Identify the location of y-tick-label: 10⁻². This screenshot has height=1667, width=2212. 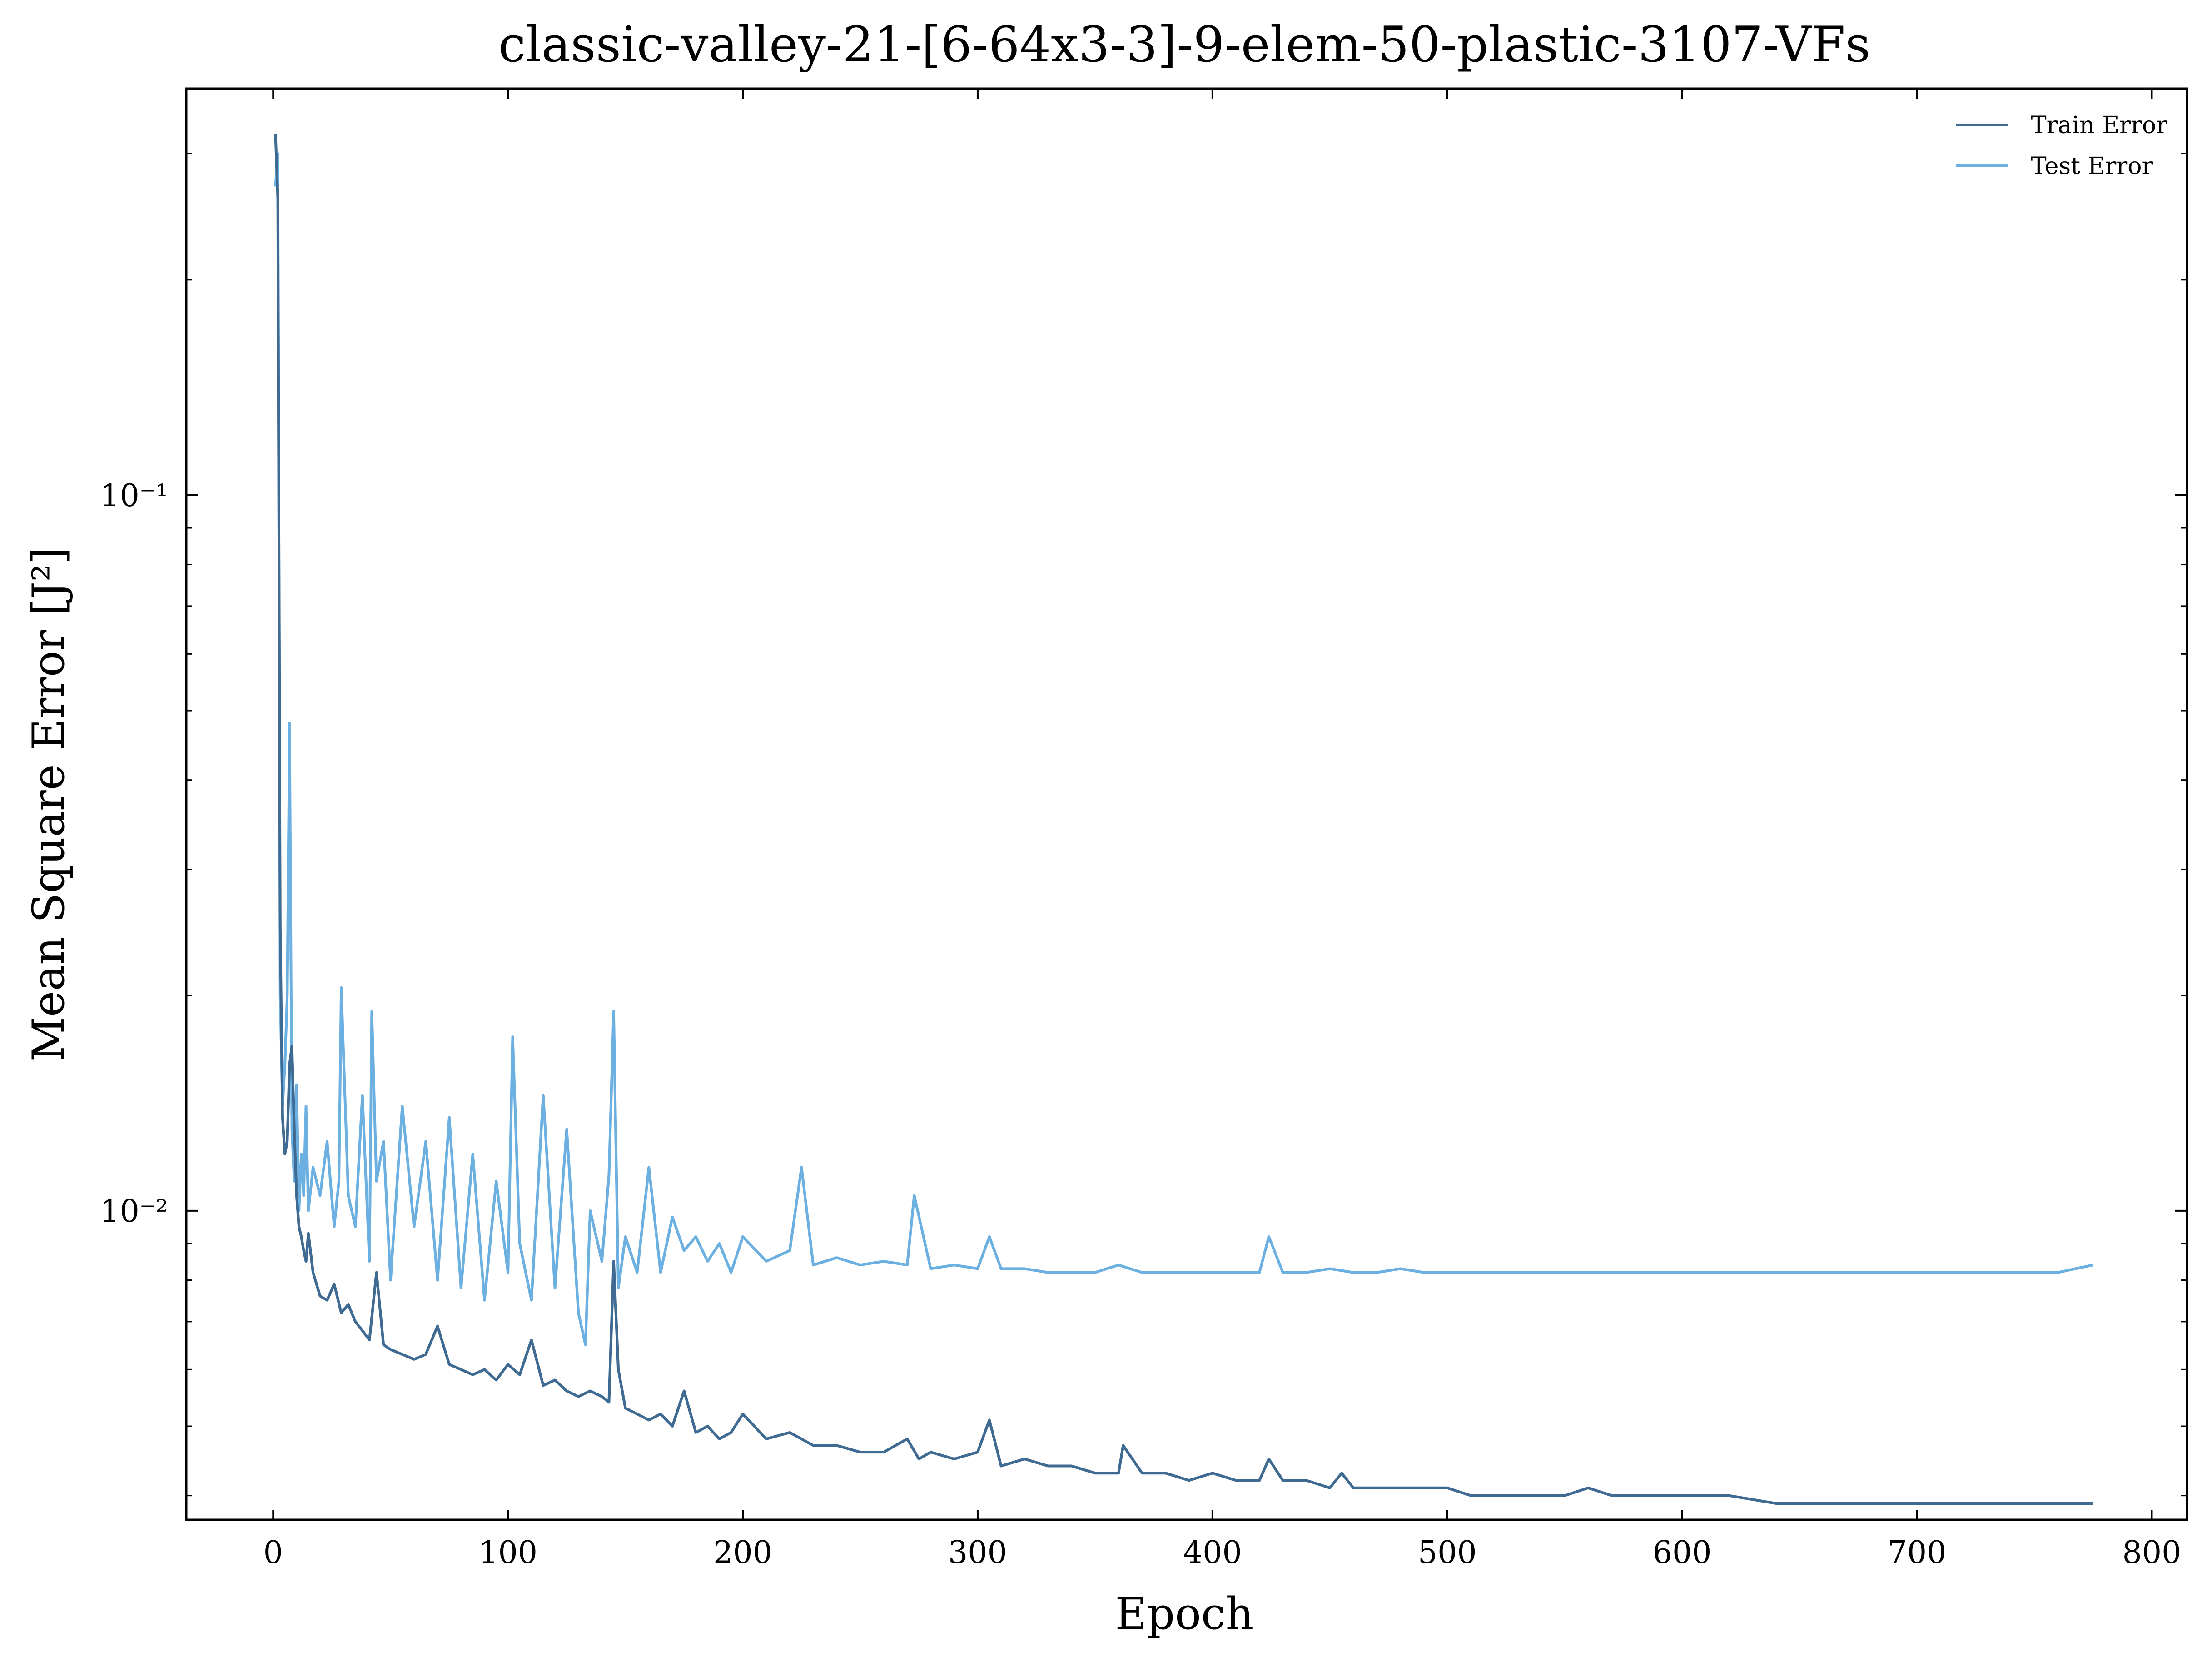
(134, 1211).